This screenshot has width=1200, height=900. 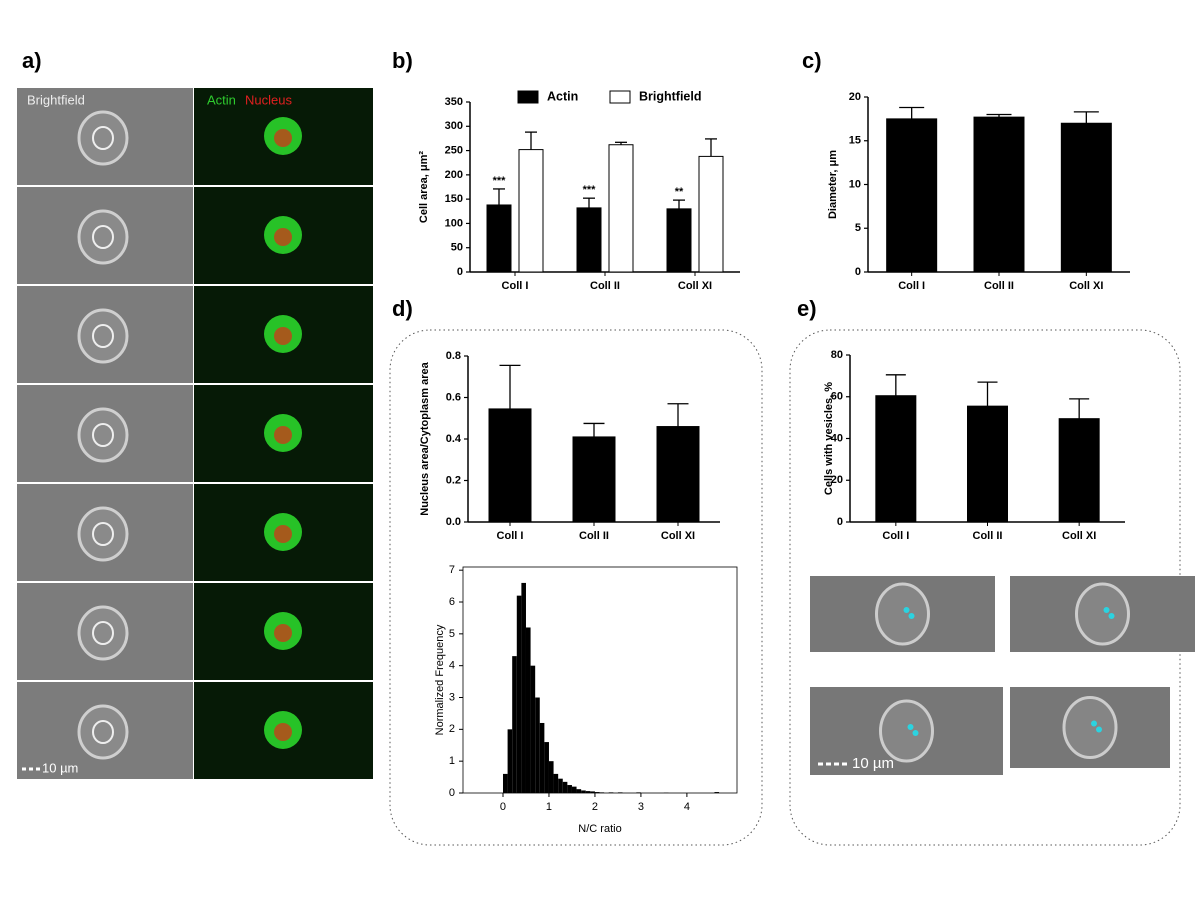 What do you see at coordinates (452, 602) in the screenshot?
I see `y-tick-label: 6` at bounding box center [452, 602].